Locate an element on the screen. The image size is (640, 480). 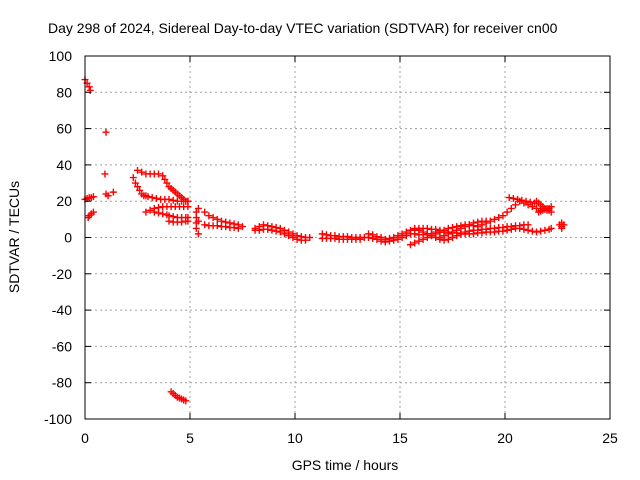
x-tick-label: 0 is located at coordinates (85, 438).